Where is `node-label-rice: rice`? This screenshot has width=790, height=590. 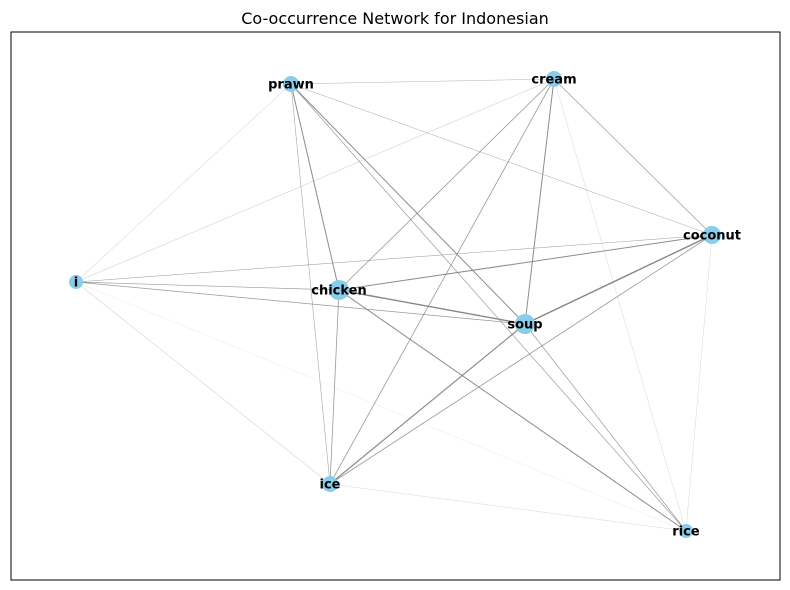
node-label-rice: rice is located at coordinates (686, 532).